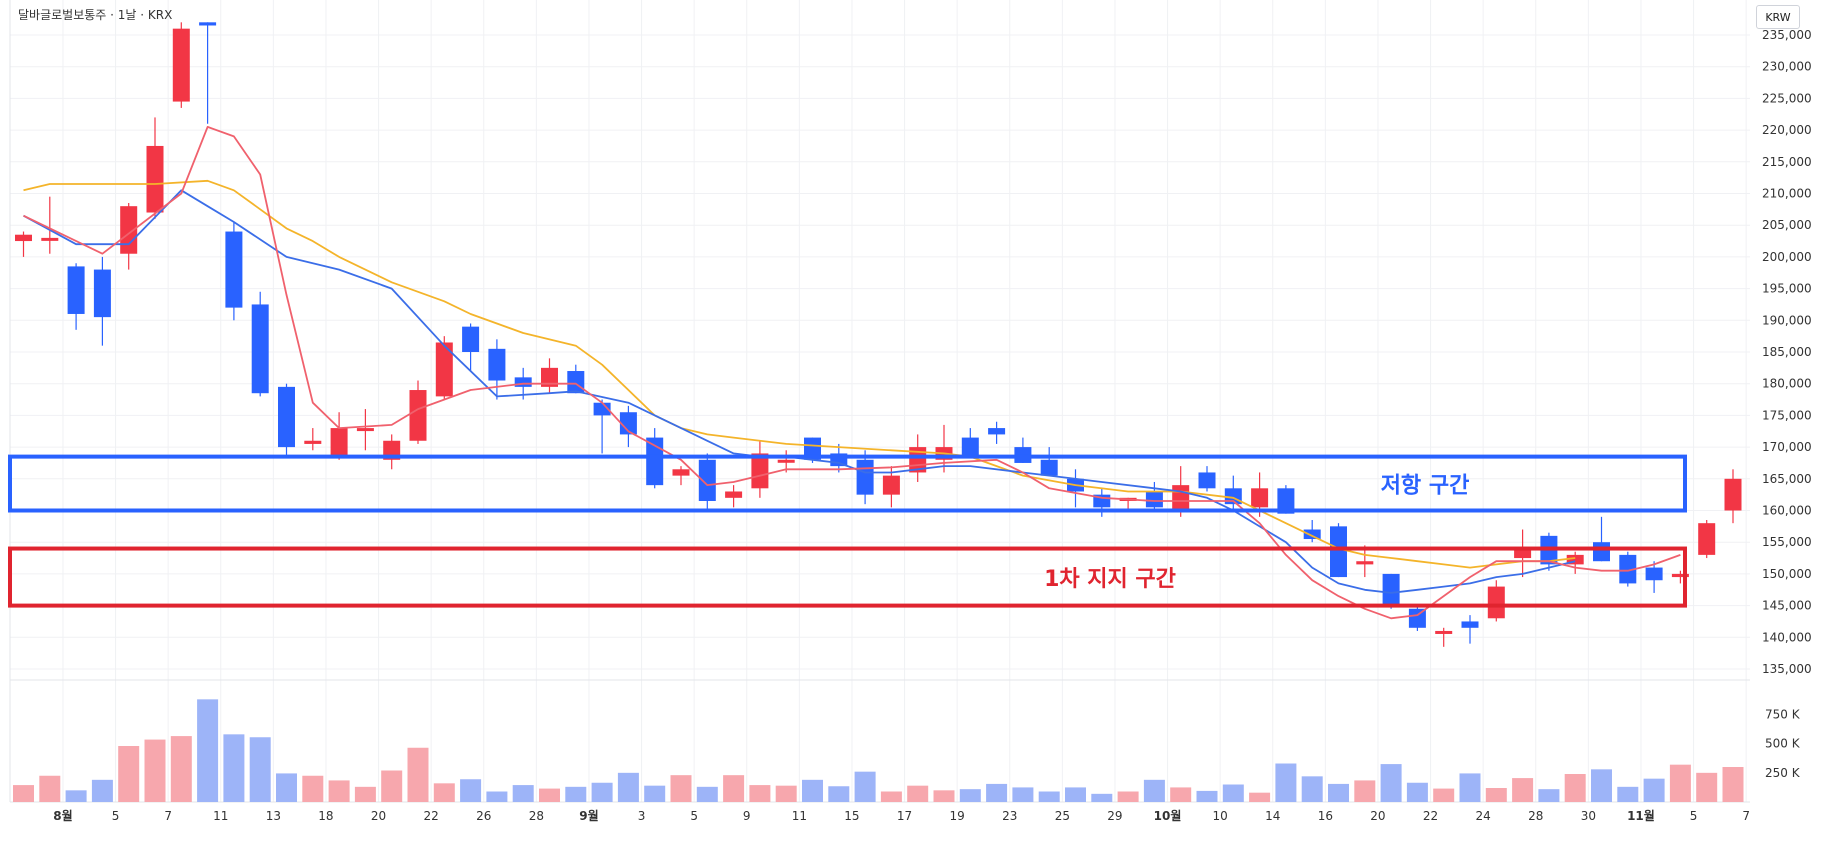 This screenshot has height=841, width=1827. What do you see at coordinates (1641, 815) in the screenshot?
I see `time-tick-label: 11월` at bounding box center [1641, 815].